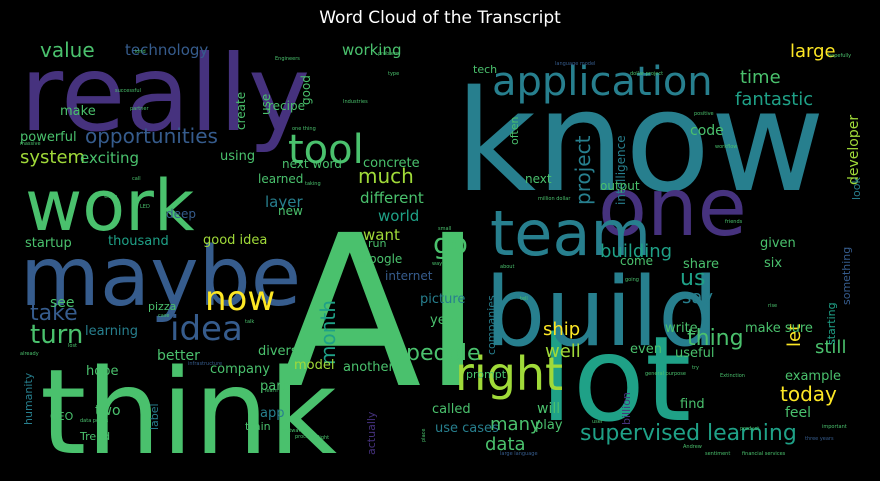 The height and width of the screenshot is (481, 880). I want to click on word-tool: tool, so click(326, 150).